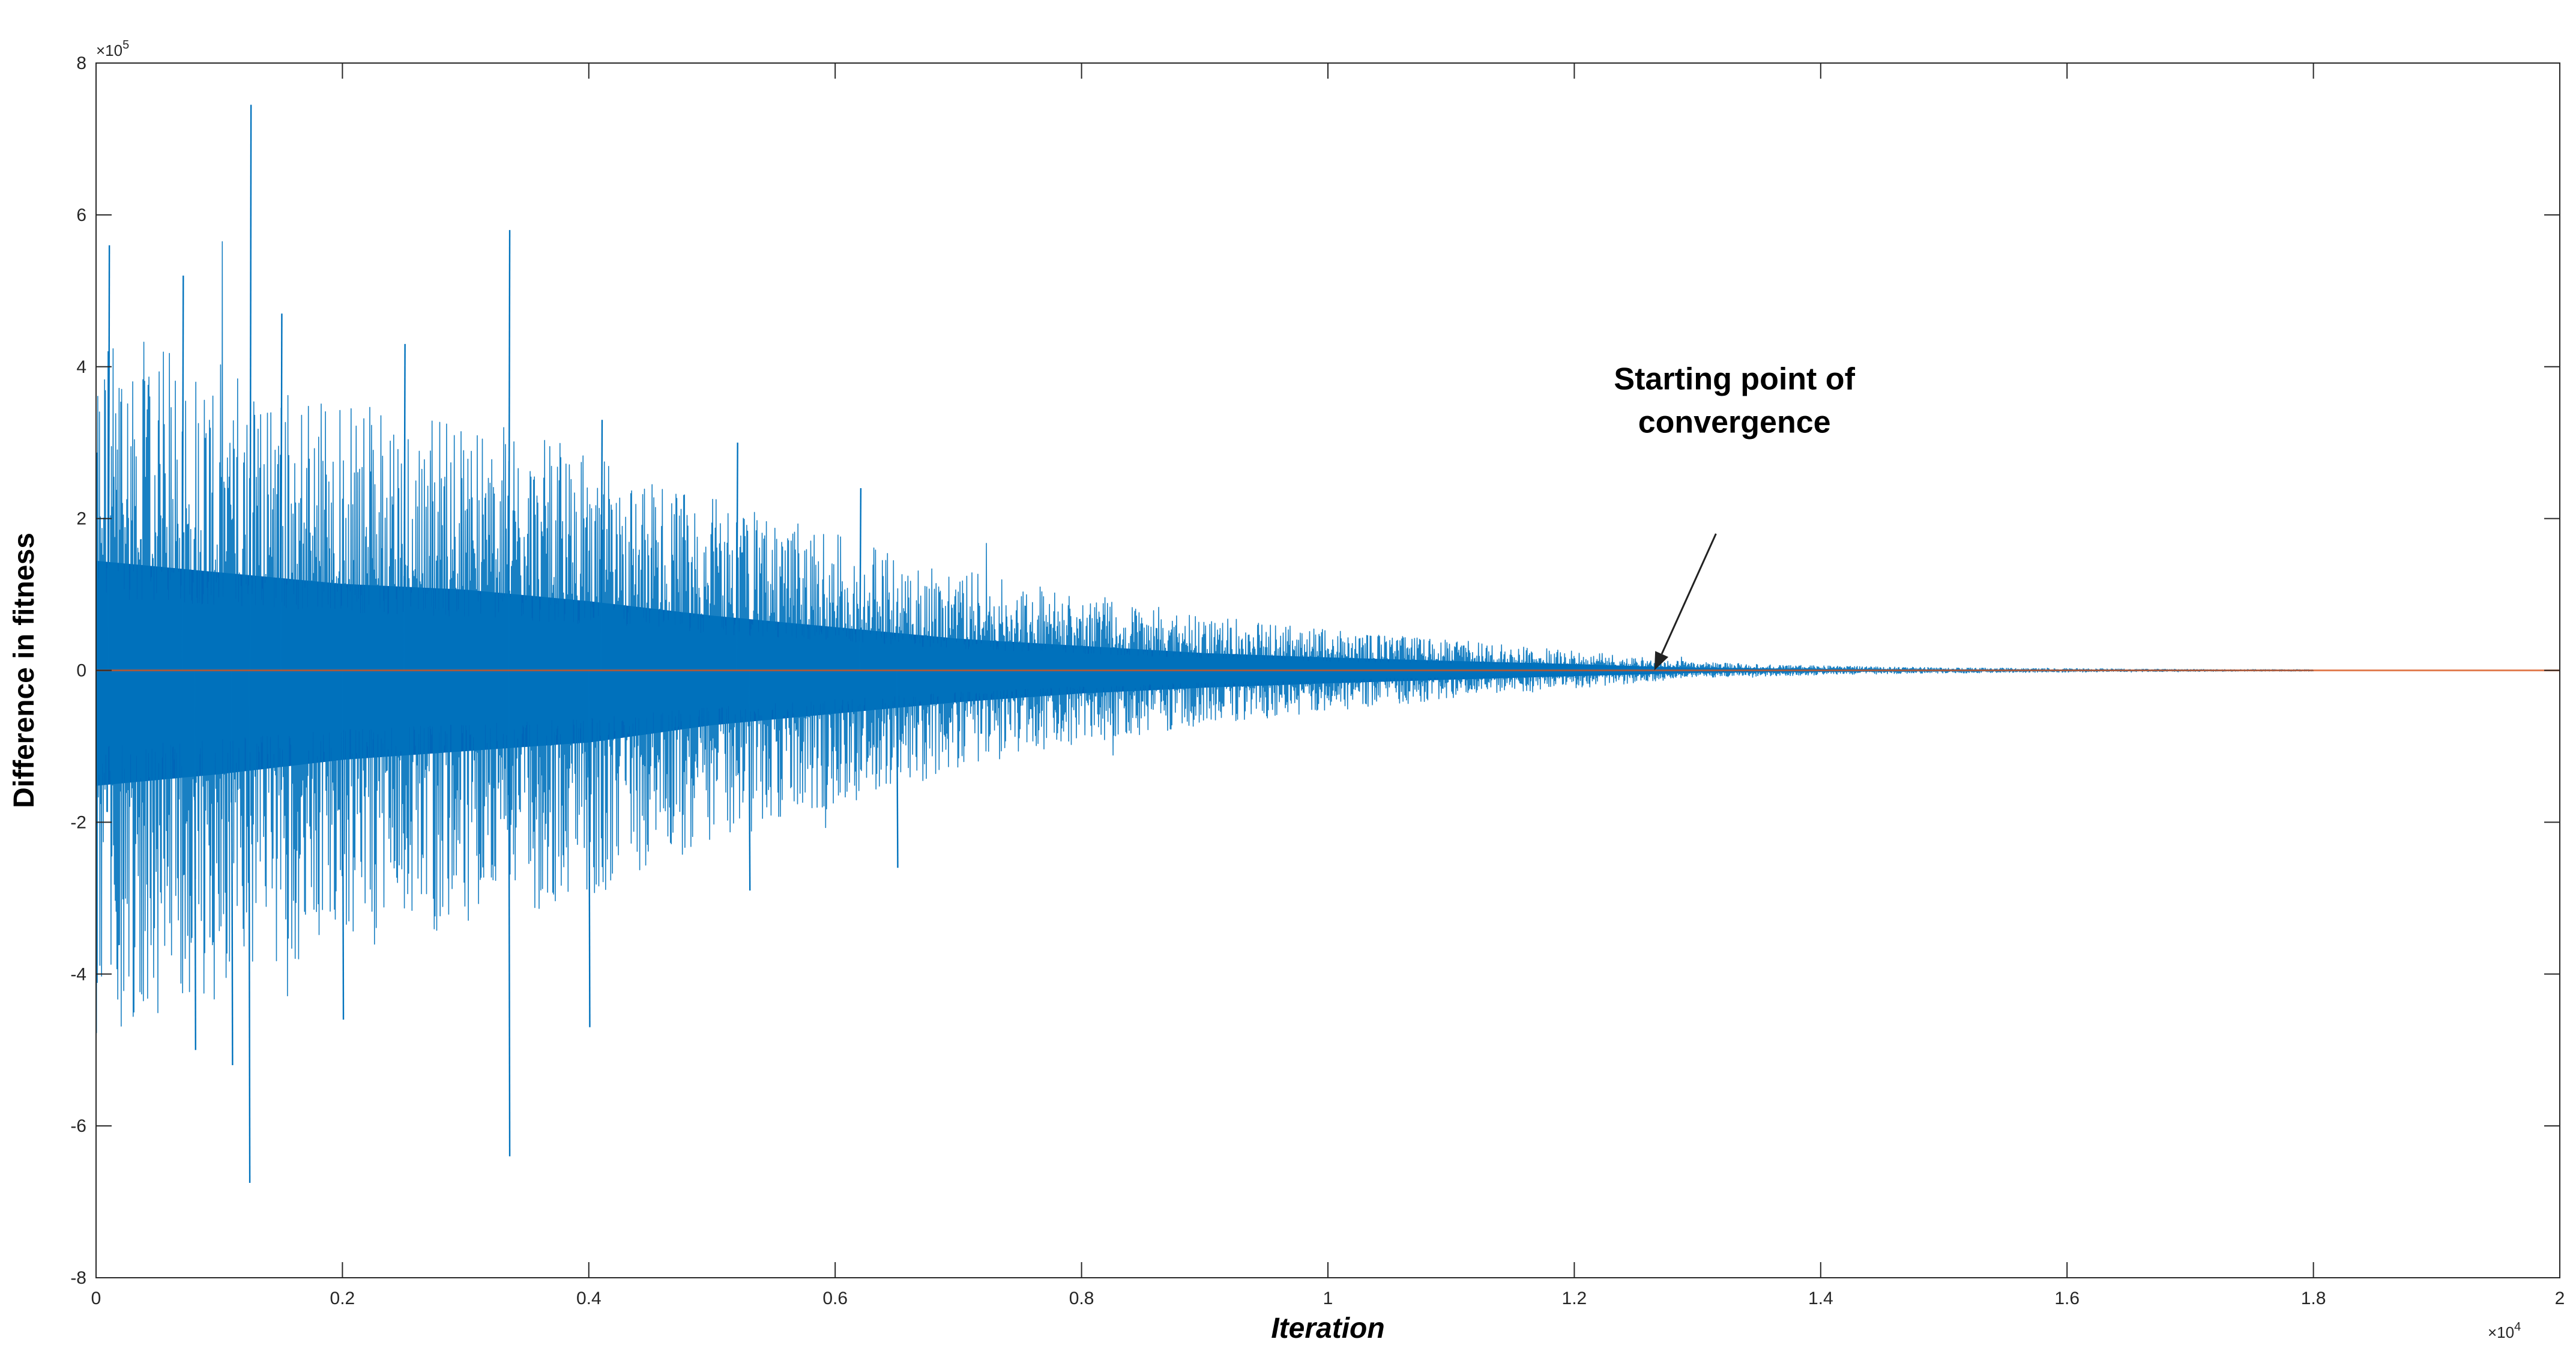 The height and width of the screenshot is (1366, 2576). I want to click on x-tick-label: 2, so click(2560, 1299).